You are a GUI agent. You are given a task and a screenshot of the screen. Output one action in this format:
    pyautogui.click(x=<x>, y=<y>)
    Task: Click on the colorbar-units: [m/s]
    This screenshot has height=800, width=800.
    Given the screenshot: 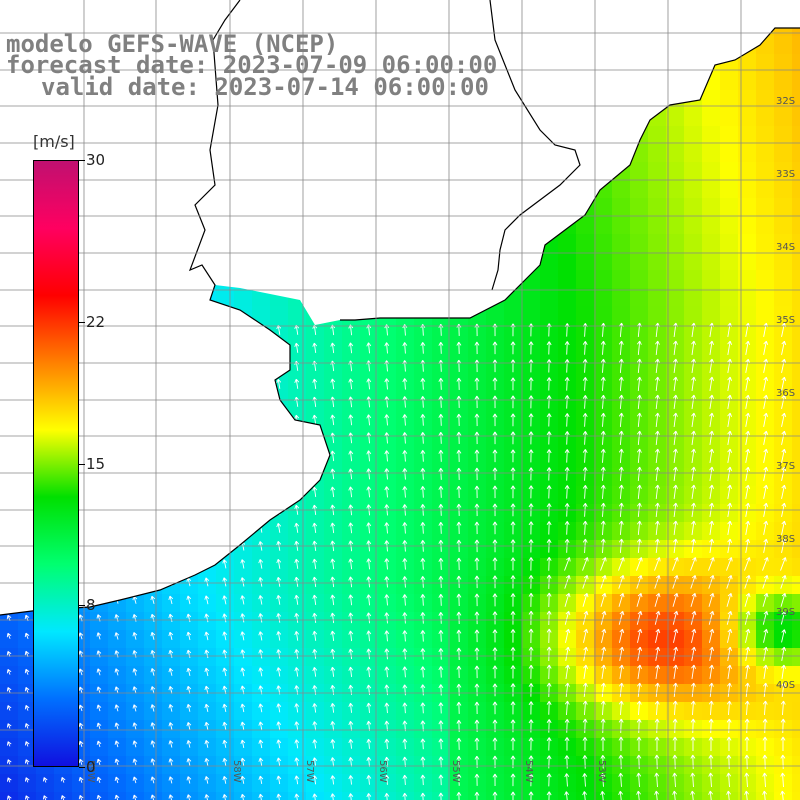 What is the action you would take?
    pyautogui.click(x=54, y=141)
    